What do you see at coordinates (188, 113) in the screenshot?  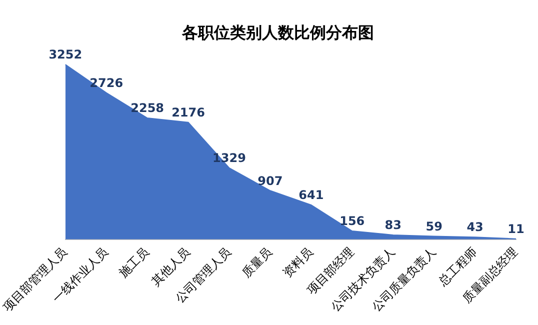 I see `data-label: 2176` at bounding box center [188, 113].